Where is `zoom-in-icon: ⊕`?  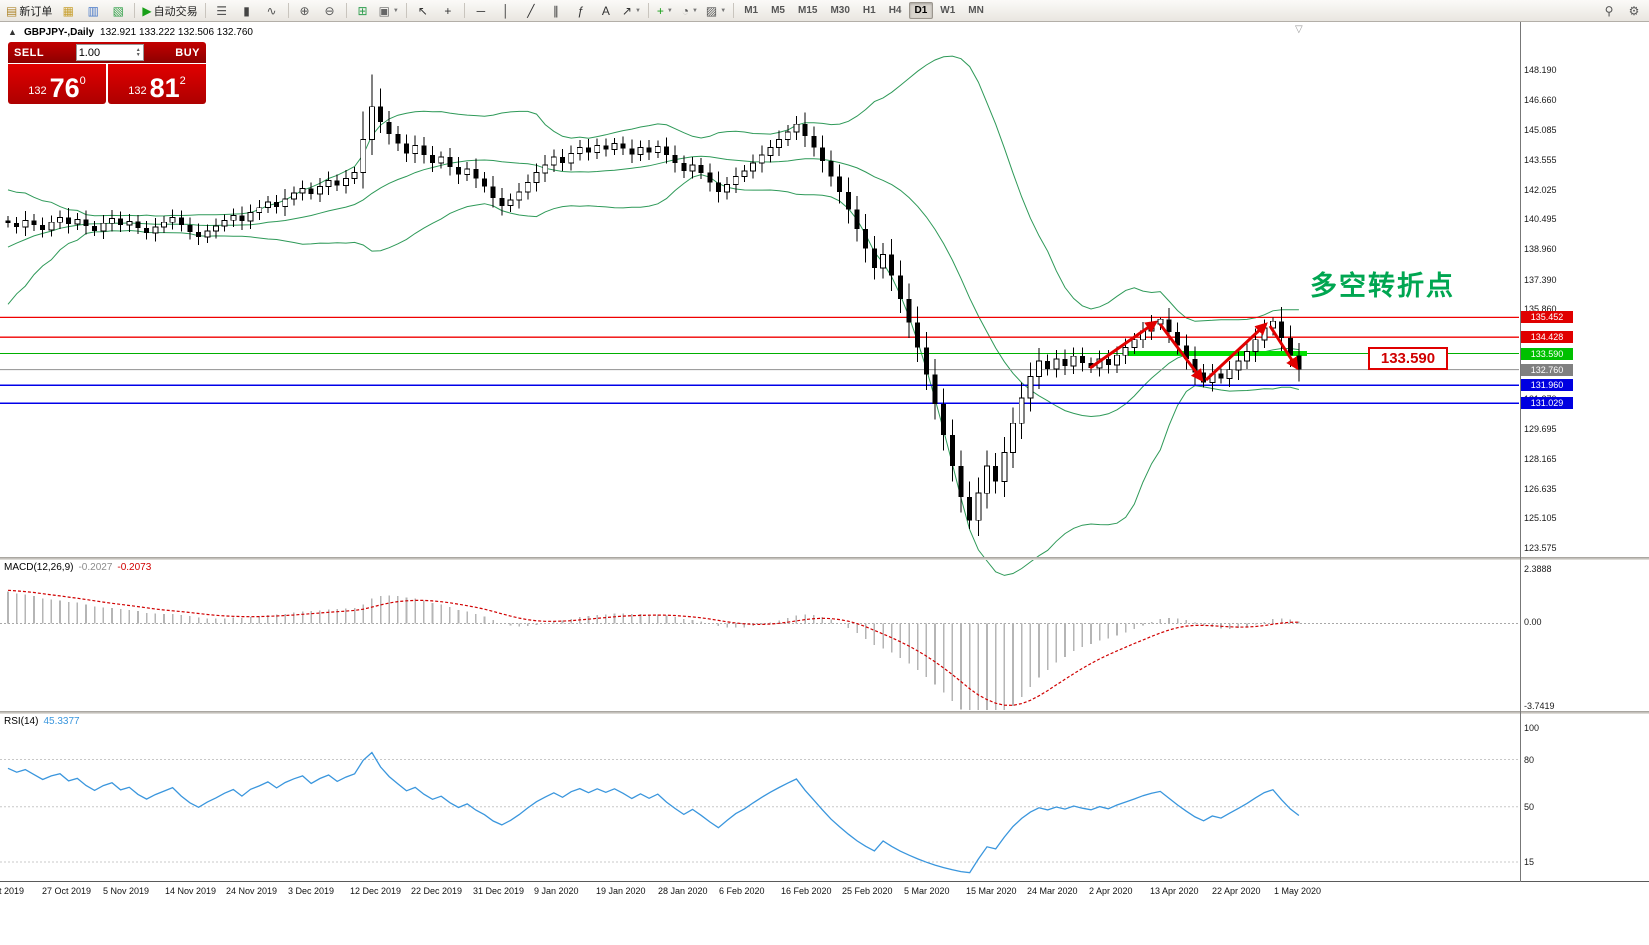
zoom-in-icon: ⊕ is located at coordinates (305, 11).